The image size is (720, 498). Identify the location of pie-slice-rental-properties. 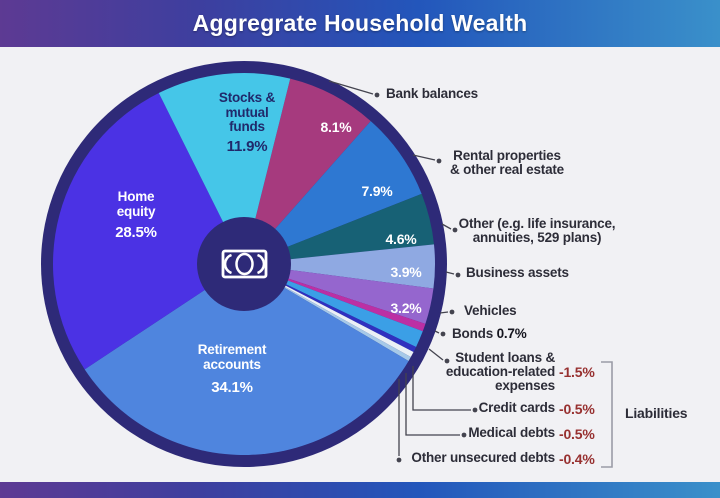
(333, 192).